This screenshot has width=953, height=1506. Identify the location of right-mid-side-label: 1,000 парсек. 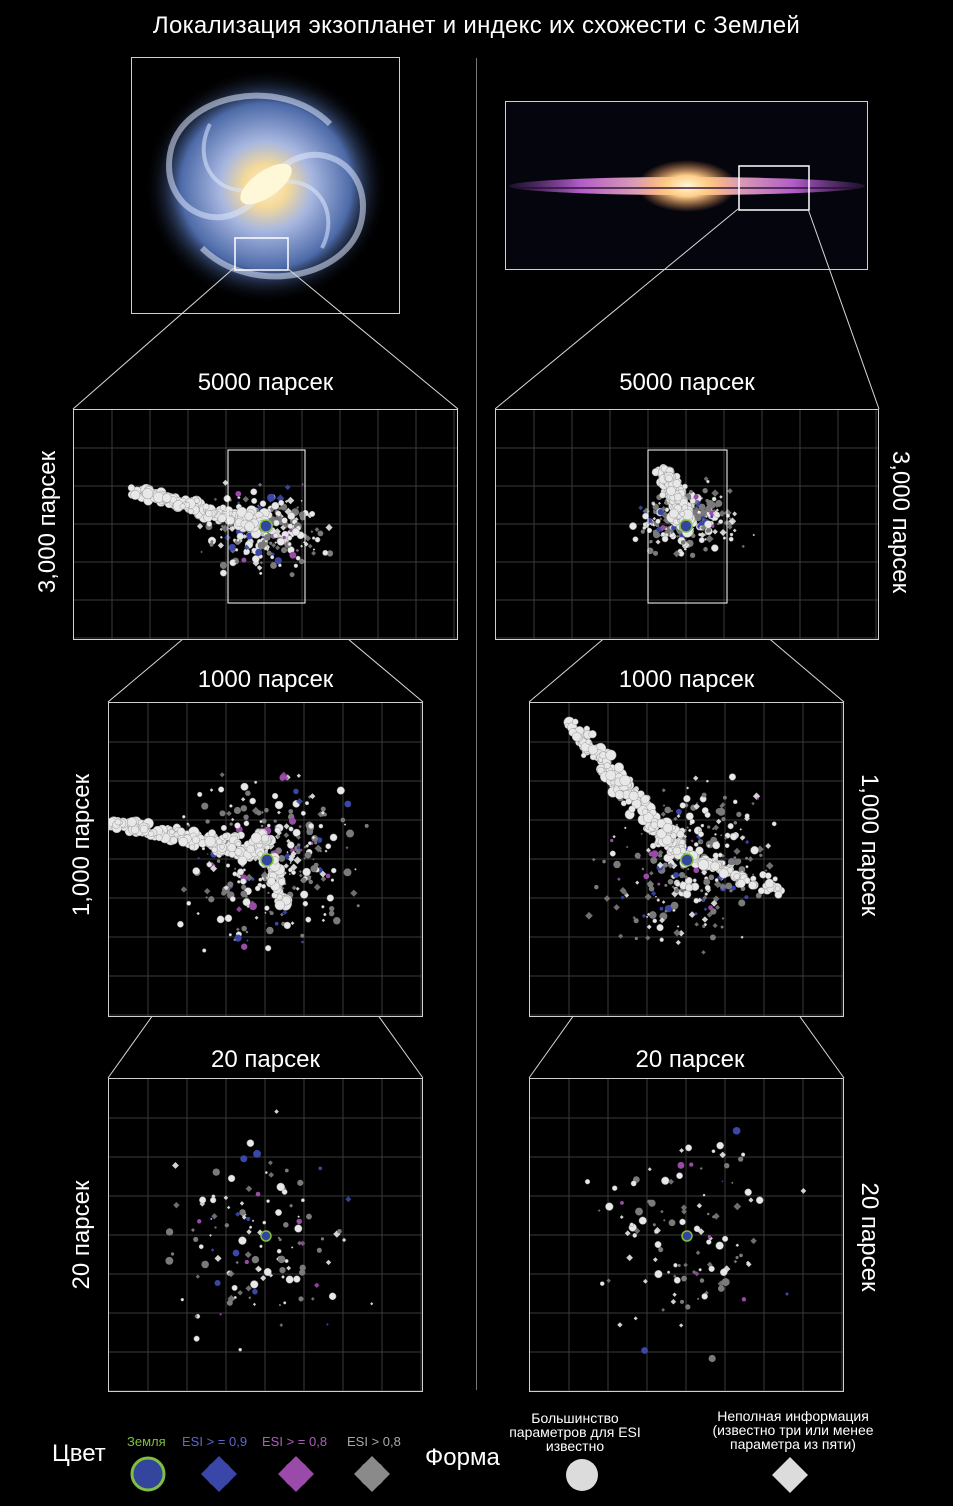
(869, 845).